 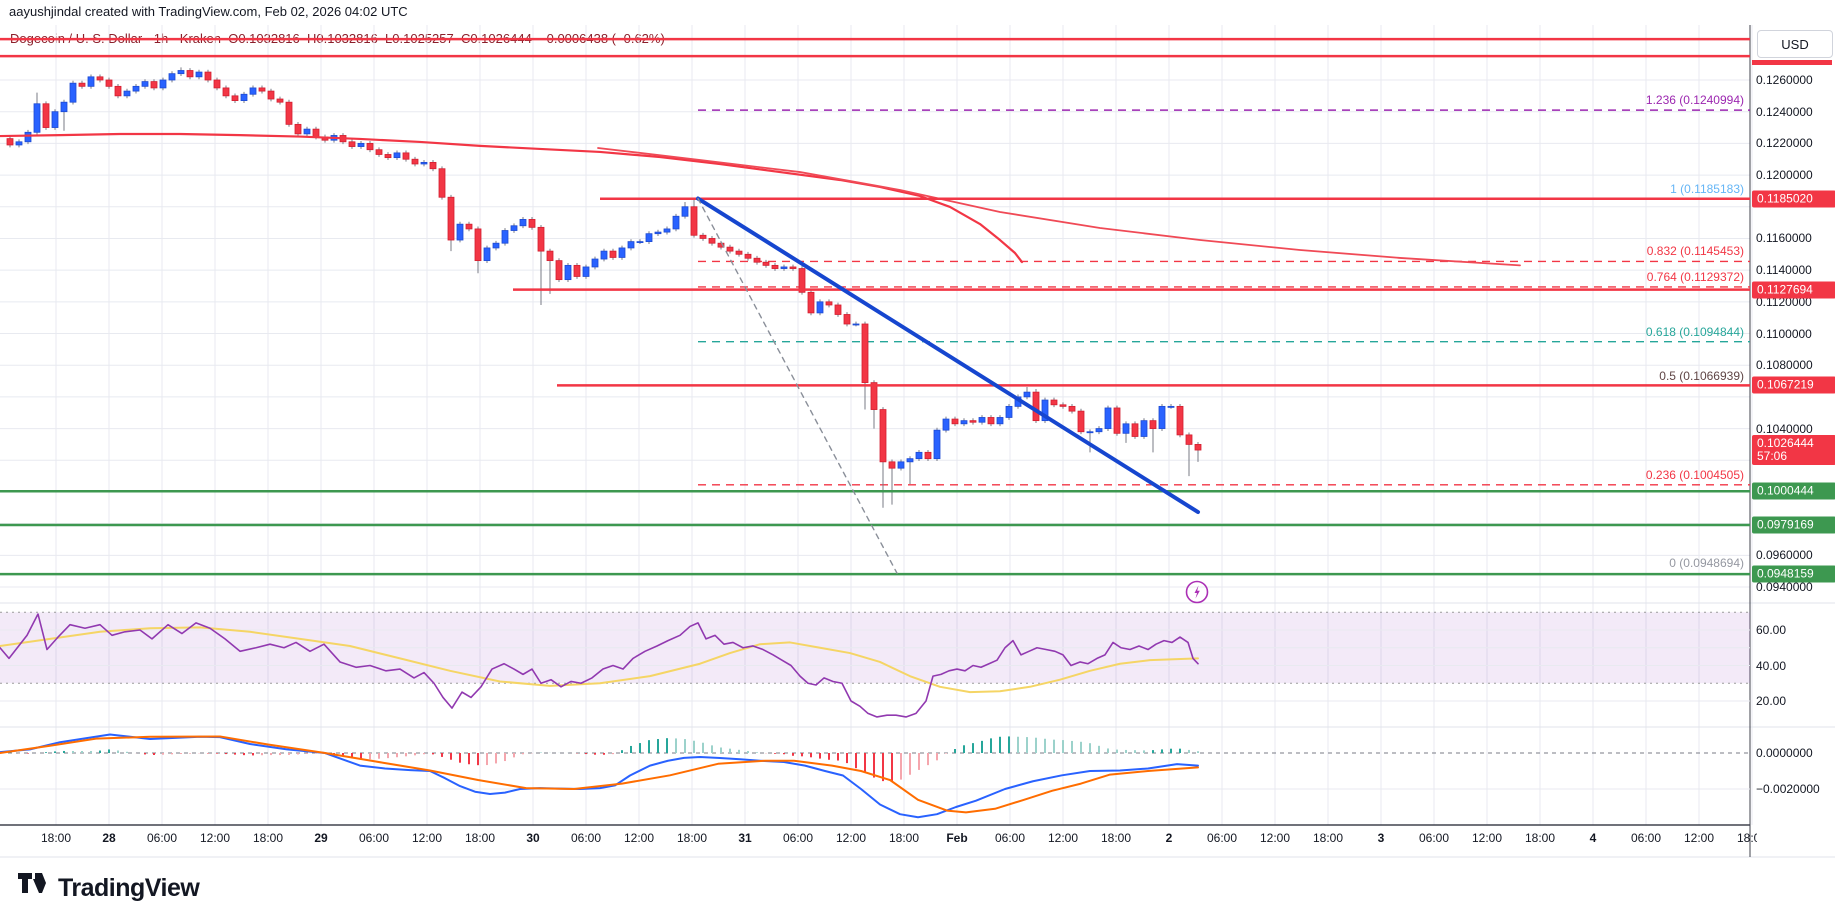 What do you see at coordinates (321, 838) in the screenshot?
I see `time-axis-label: 29` at bounding box center [321, 838].